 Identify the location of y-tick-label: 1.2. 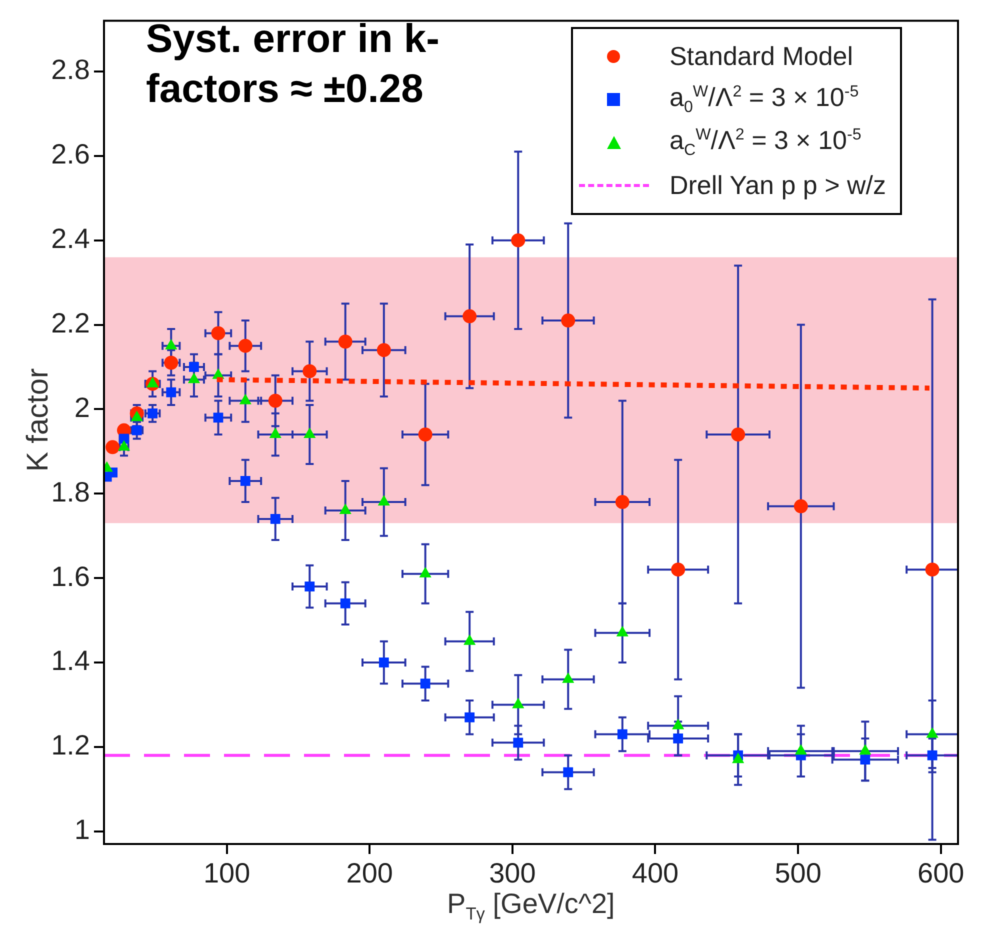
(70, 745).